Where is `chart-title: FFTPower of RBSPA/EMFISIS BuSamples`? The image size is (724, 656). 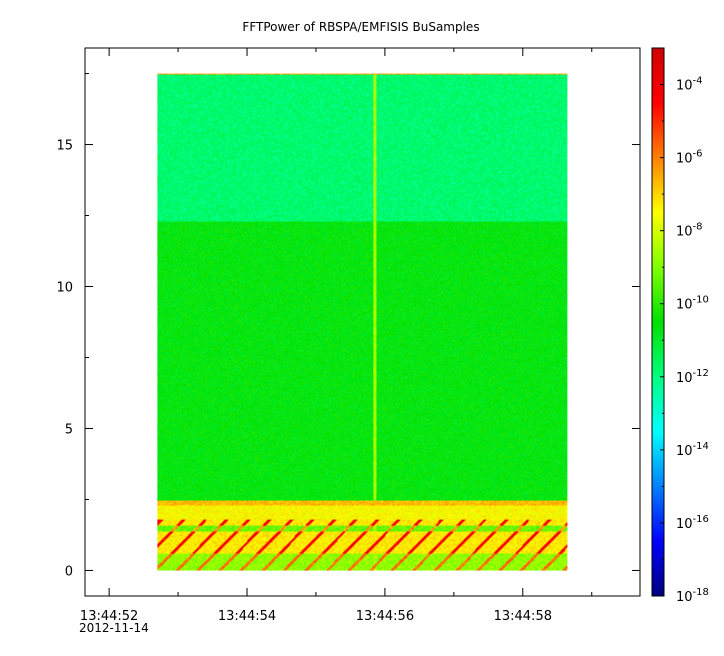 chart-title: FFTPower of RBSPA/EMFISIS BuSamples is located at coordinates (360, 27).